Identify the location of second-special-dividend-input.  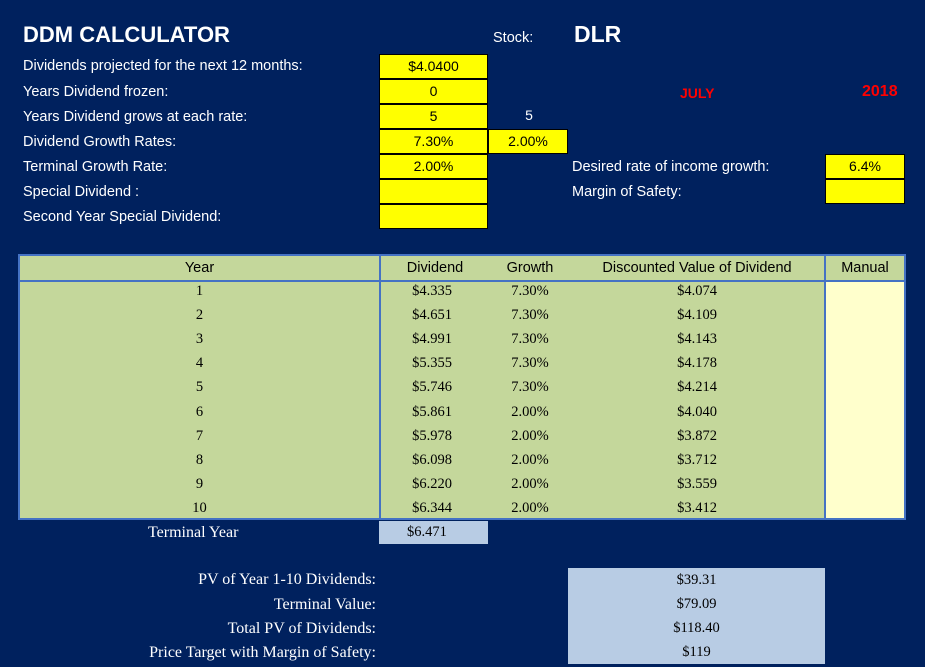
(433, 216).